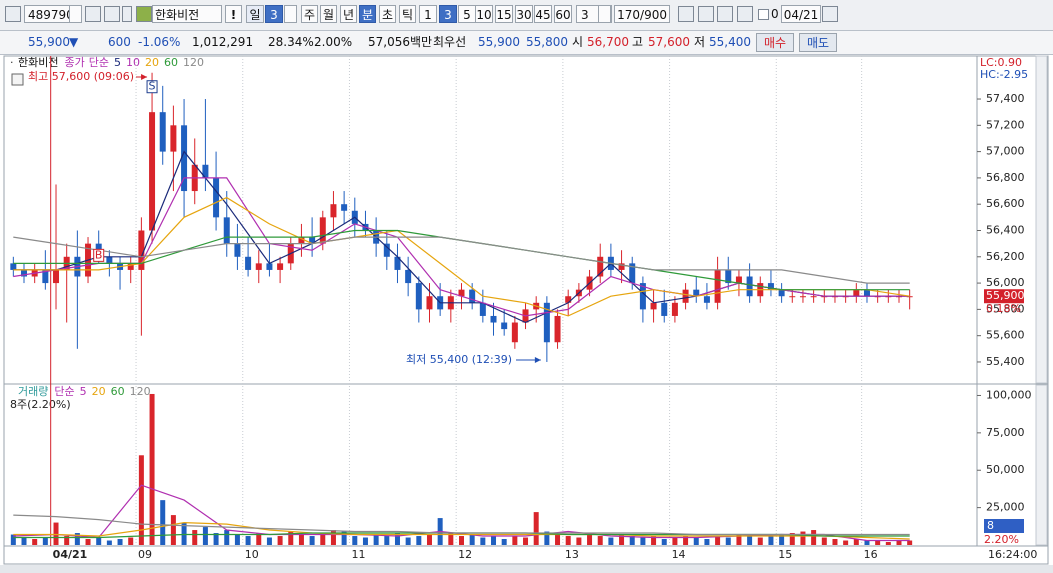  I want to click on interval-option: 15, so click(504, 14).